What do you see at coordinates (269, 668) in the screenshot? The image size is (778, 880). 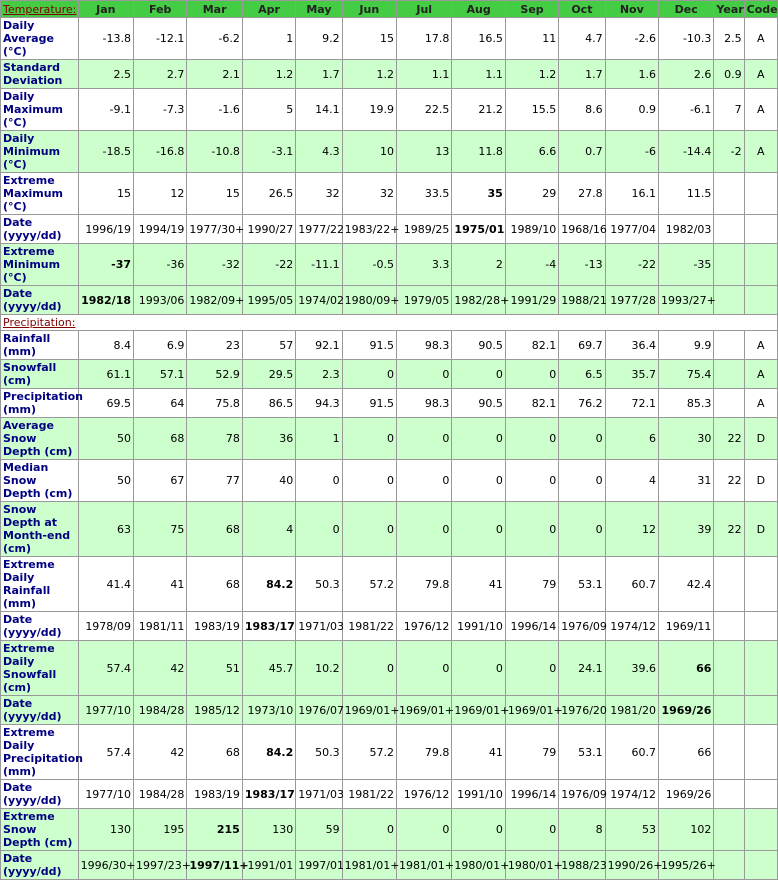 I see `cell: 45.7` at bounding box center [269, 668].